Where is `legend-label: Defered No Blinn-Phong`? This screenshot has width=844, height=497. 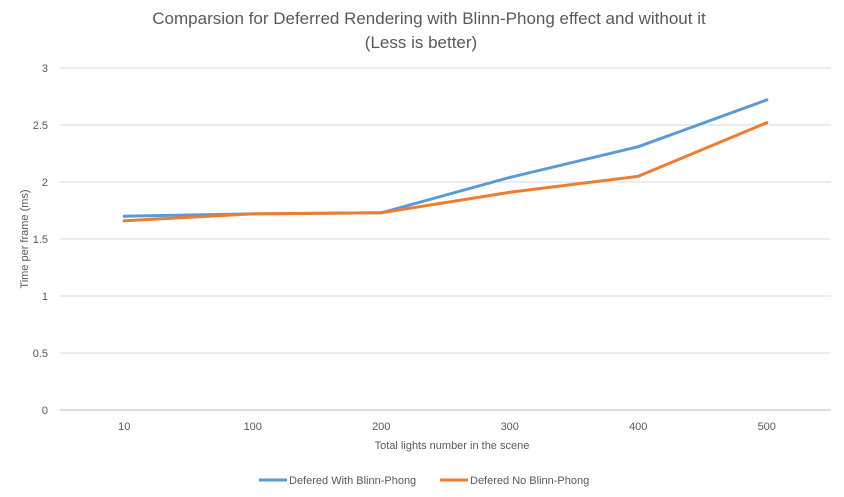 legend-label: Defered No Blinn-Phong is located at coordinates (529, 481).